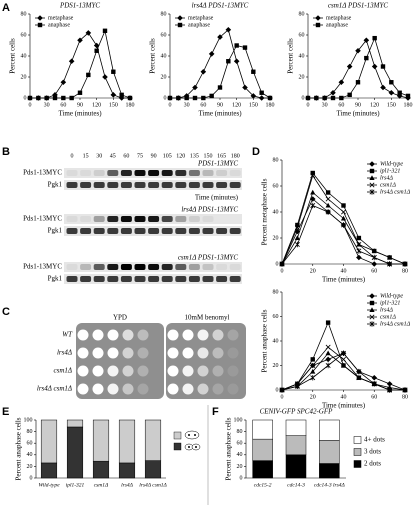 The width and height of the screenshot is (415, 505). I want to click on x-tick-label: cdc14-3 lrs4Δ, so click(329, 484).